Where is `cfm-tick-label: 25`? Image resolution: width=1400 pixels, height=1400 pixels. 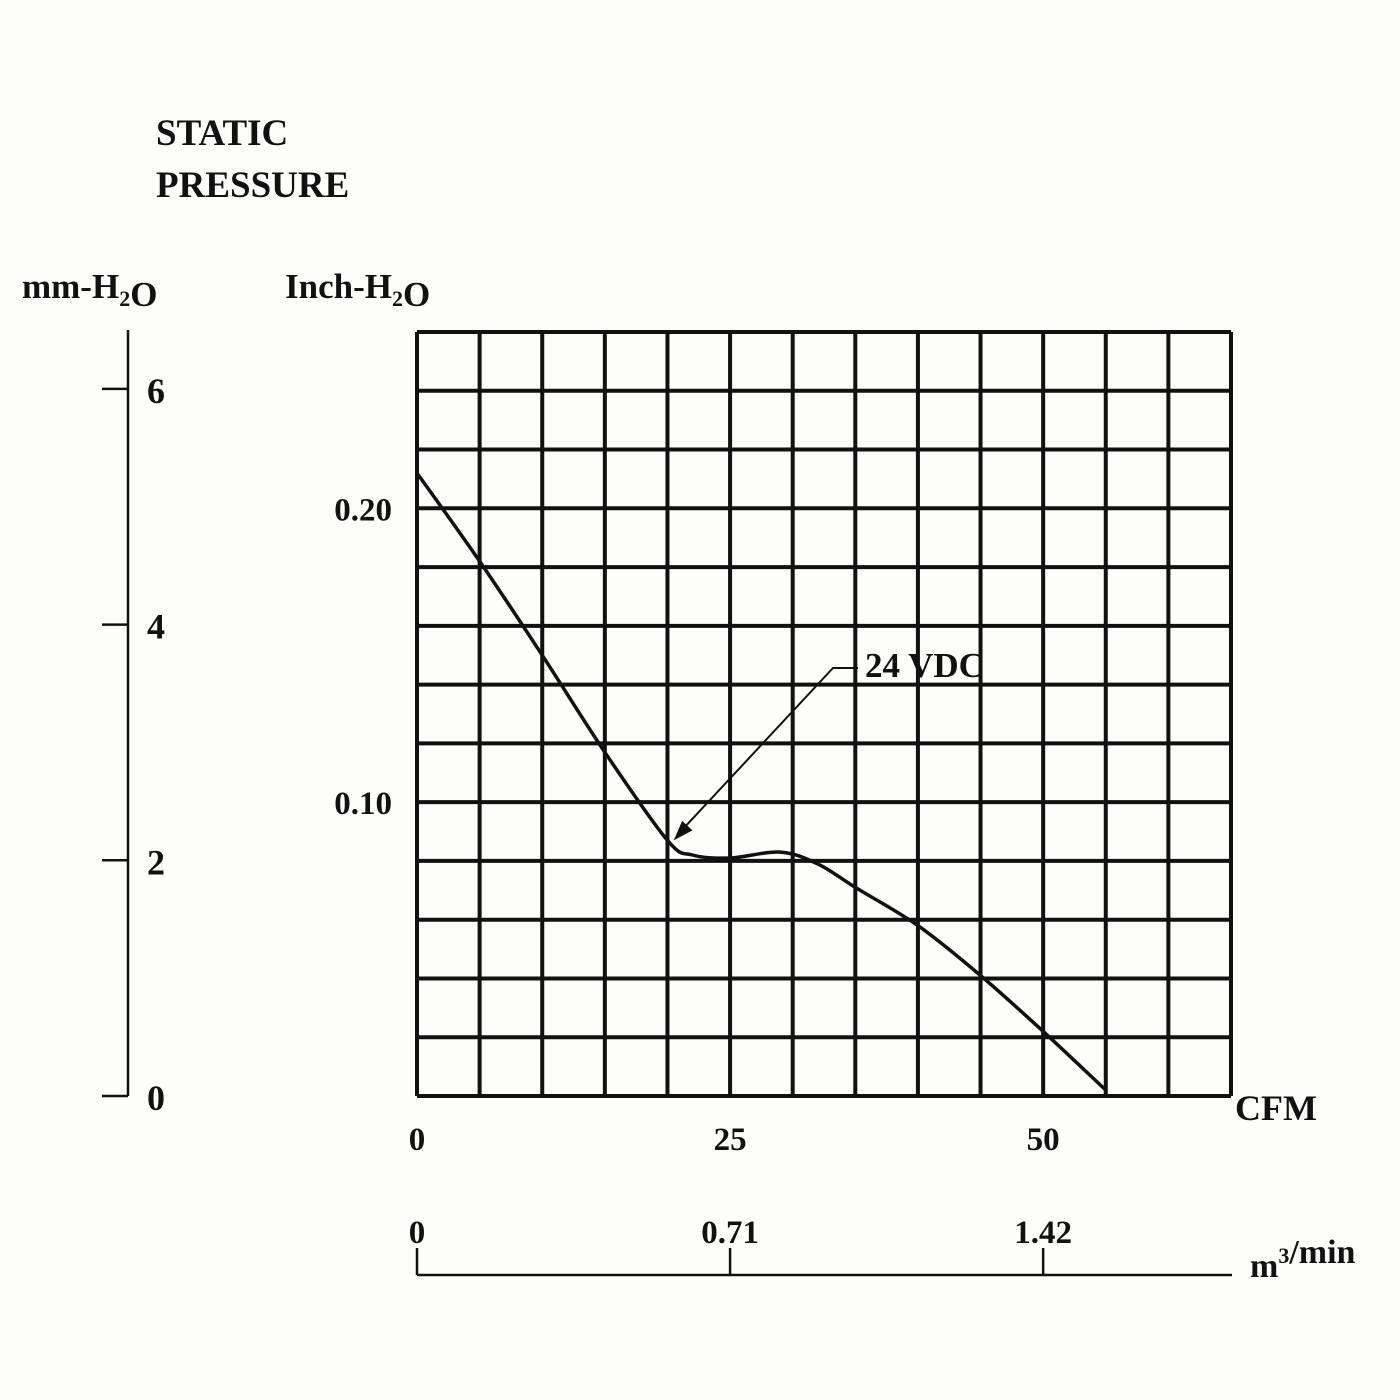
cfm-tick-label: 25 is located at coordinates (730, 1140).